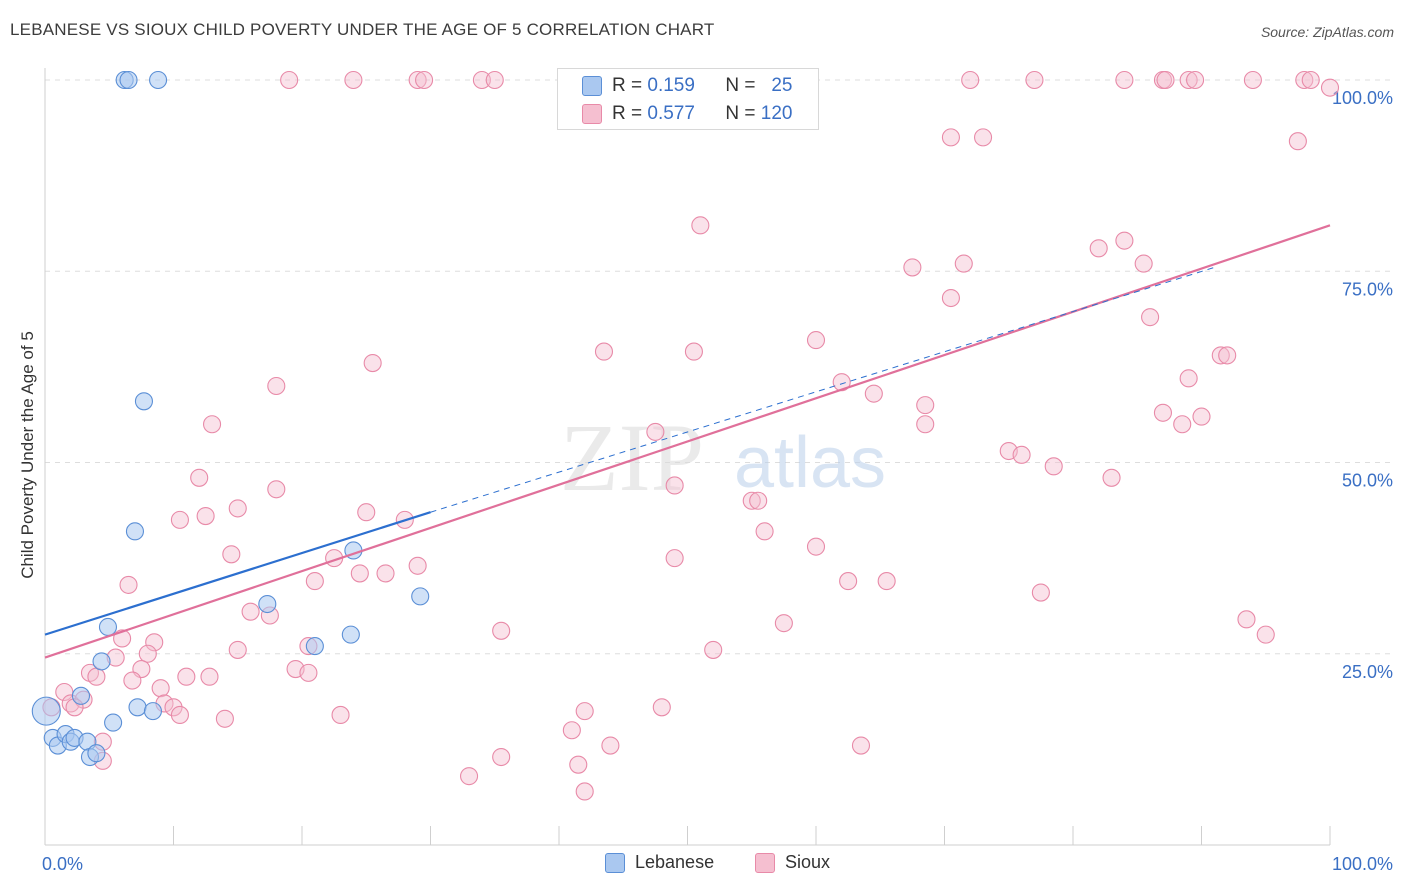 This screenshot has width=1406, height=892. I want to click on lebanese-r-value: 0.159, so click(671, 85).